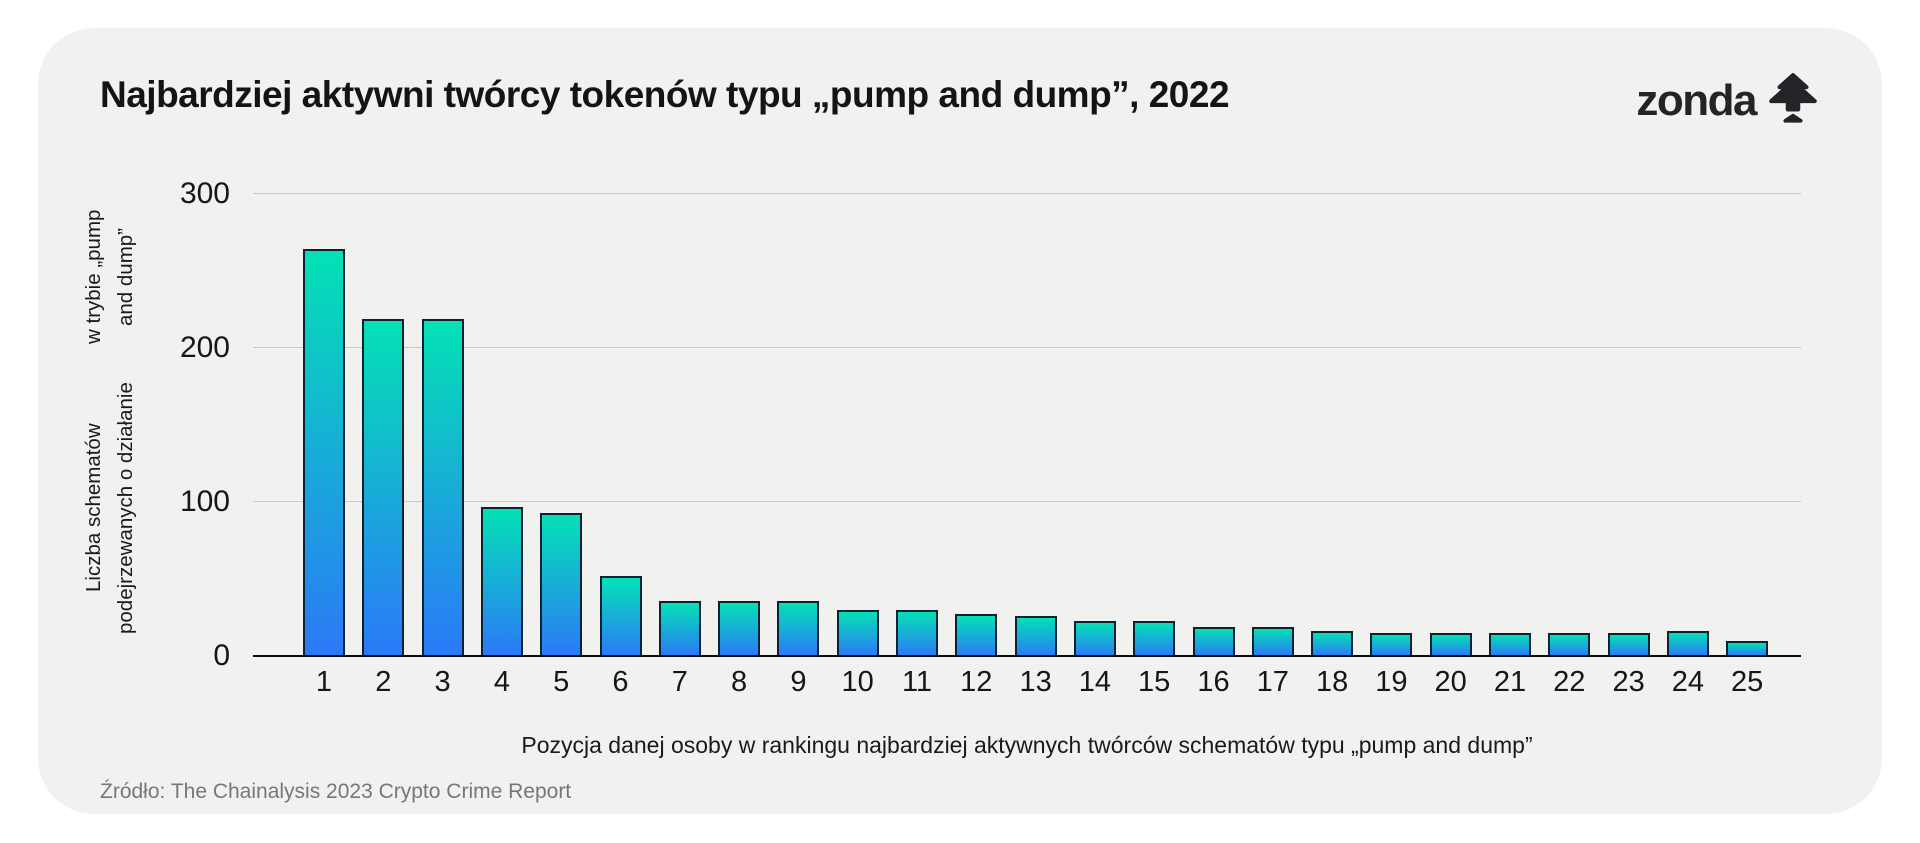 This screenshot has width=1920, height=843. What do you see at coordinates (501, 682) in the screenshot?
I see `x-tick-label-4: 4` at bounding box center [501, 682].